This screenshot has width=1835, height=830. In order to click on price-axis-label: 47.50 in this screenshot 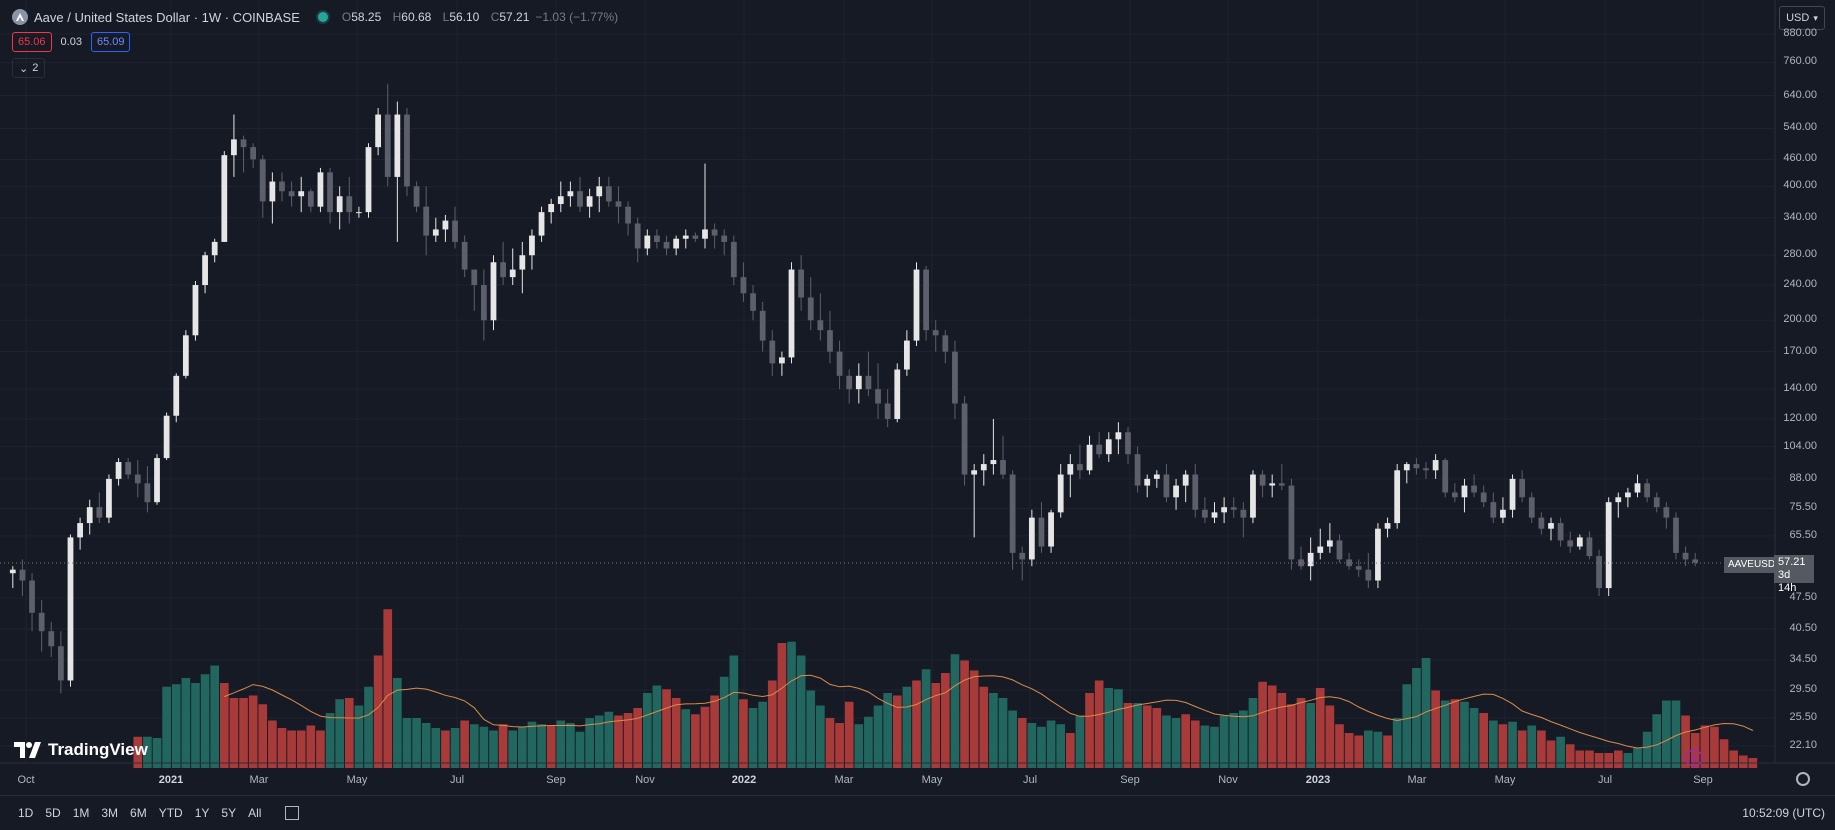, I will do `click(1803, 597)`.